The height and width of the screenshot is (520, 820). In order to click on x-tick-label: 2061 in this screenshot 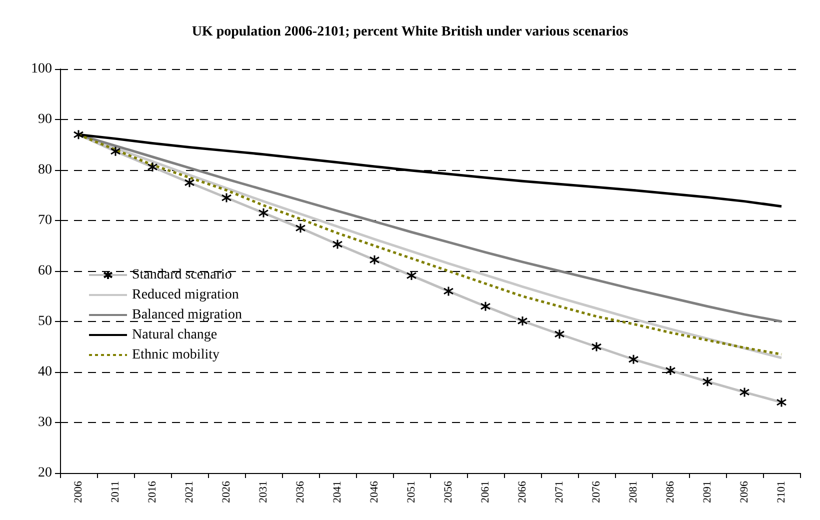, I will do `click(486, 492)`.